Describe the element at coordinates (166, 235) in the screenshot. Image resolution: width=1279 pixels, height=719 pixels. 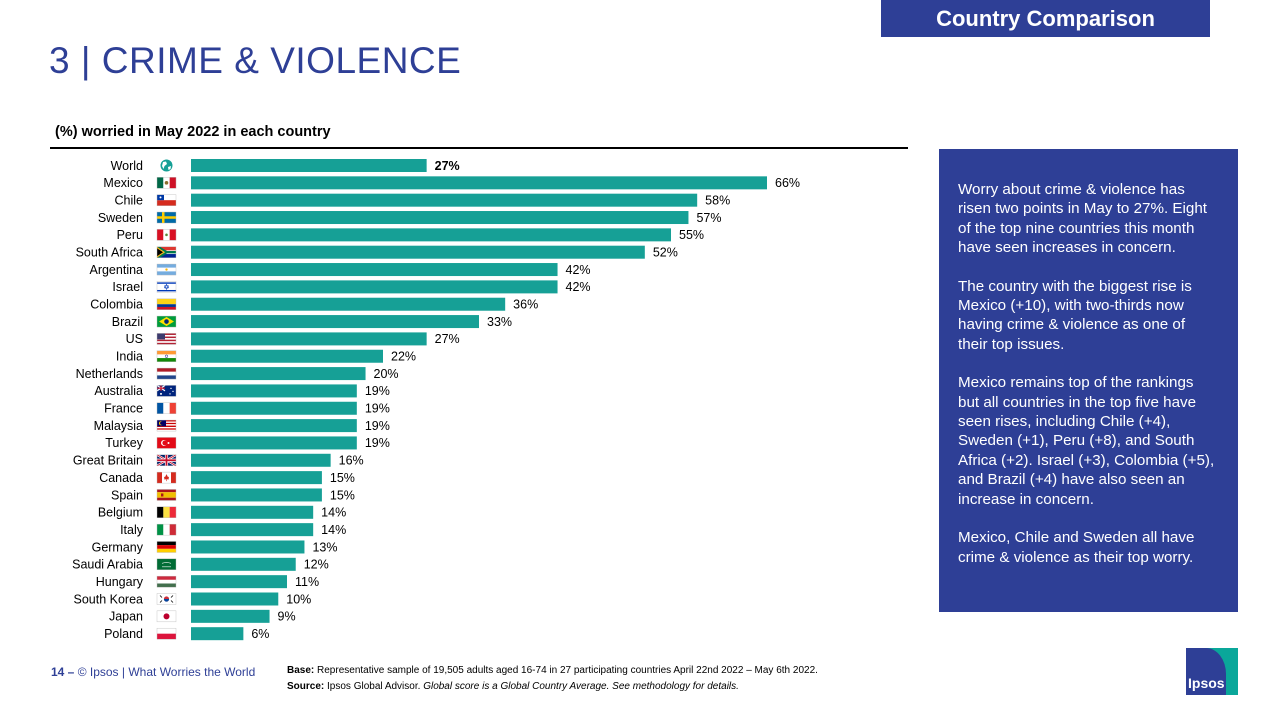
I see `flag-peru-icon` at that location.